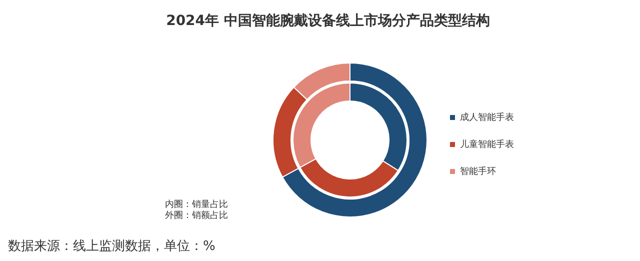  What do you see at coordinates (196, 204) in the screenshot?
I see `text: 内圈：销量占比` at bounding box center [196, 204].